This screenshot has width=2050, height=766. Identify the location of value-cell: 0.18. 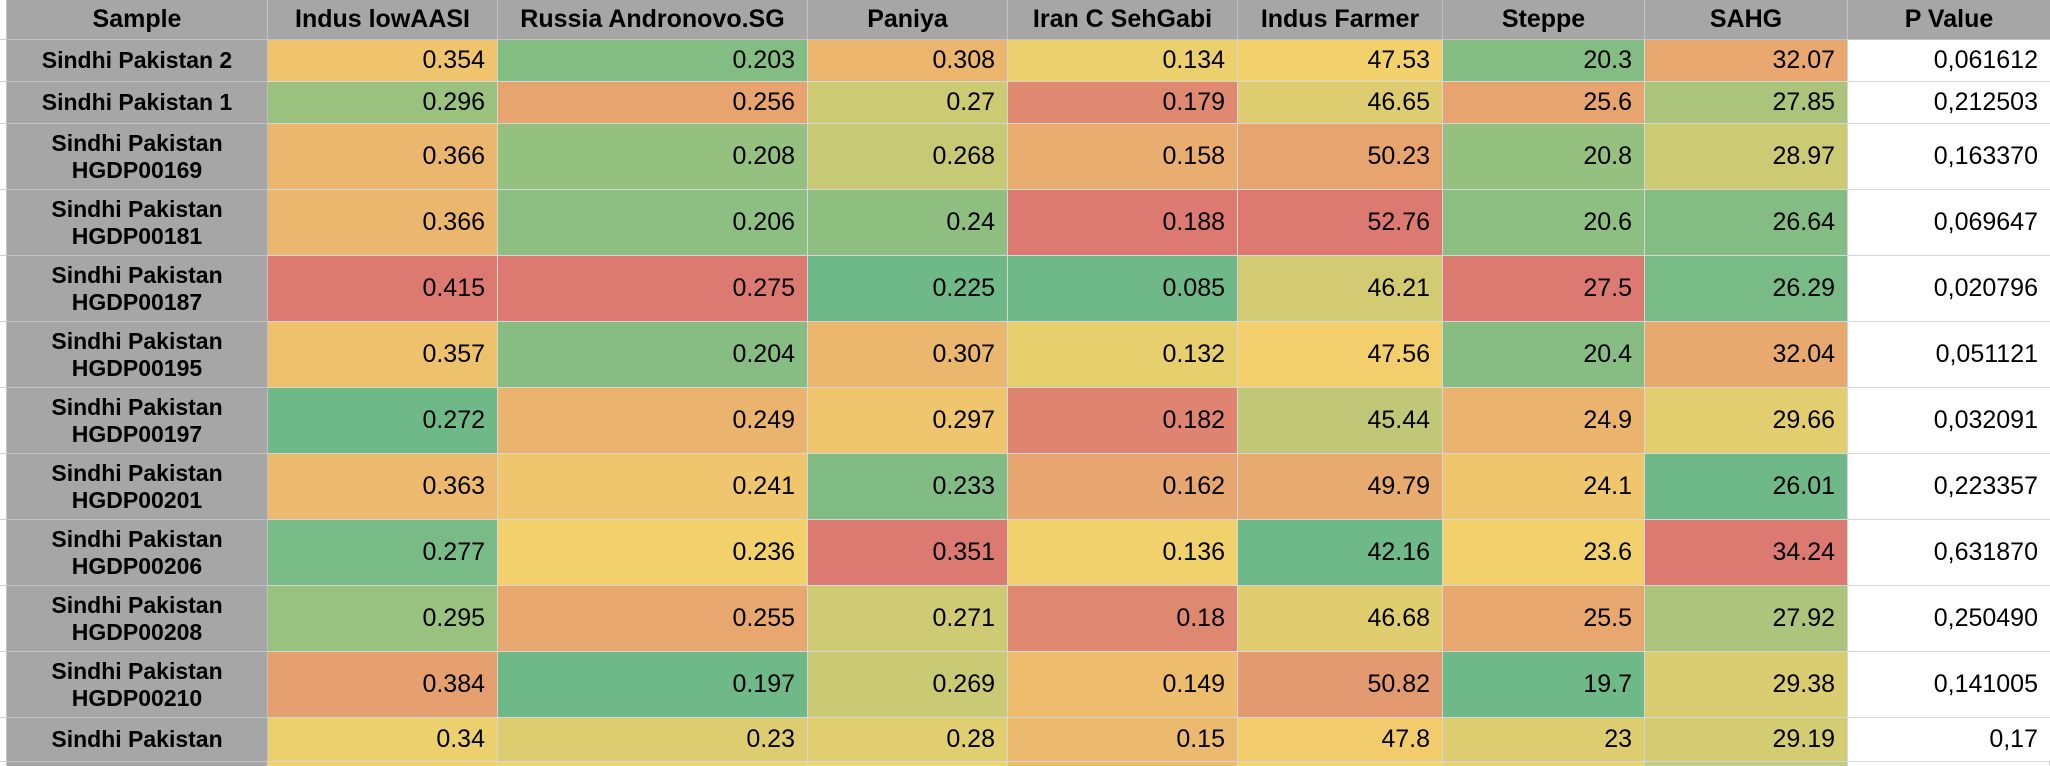
(1123, 619).